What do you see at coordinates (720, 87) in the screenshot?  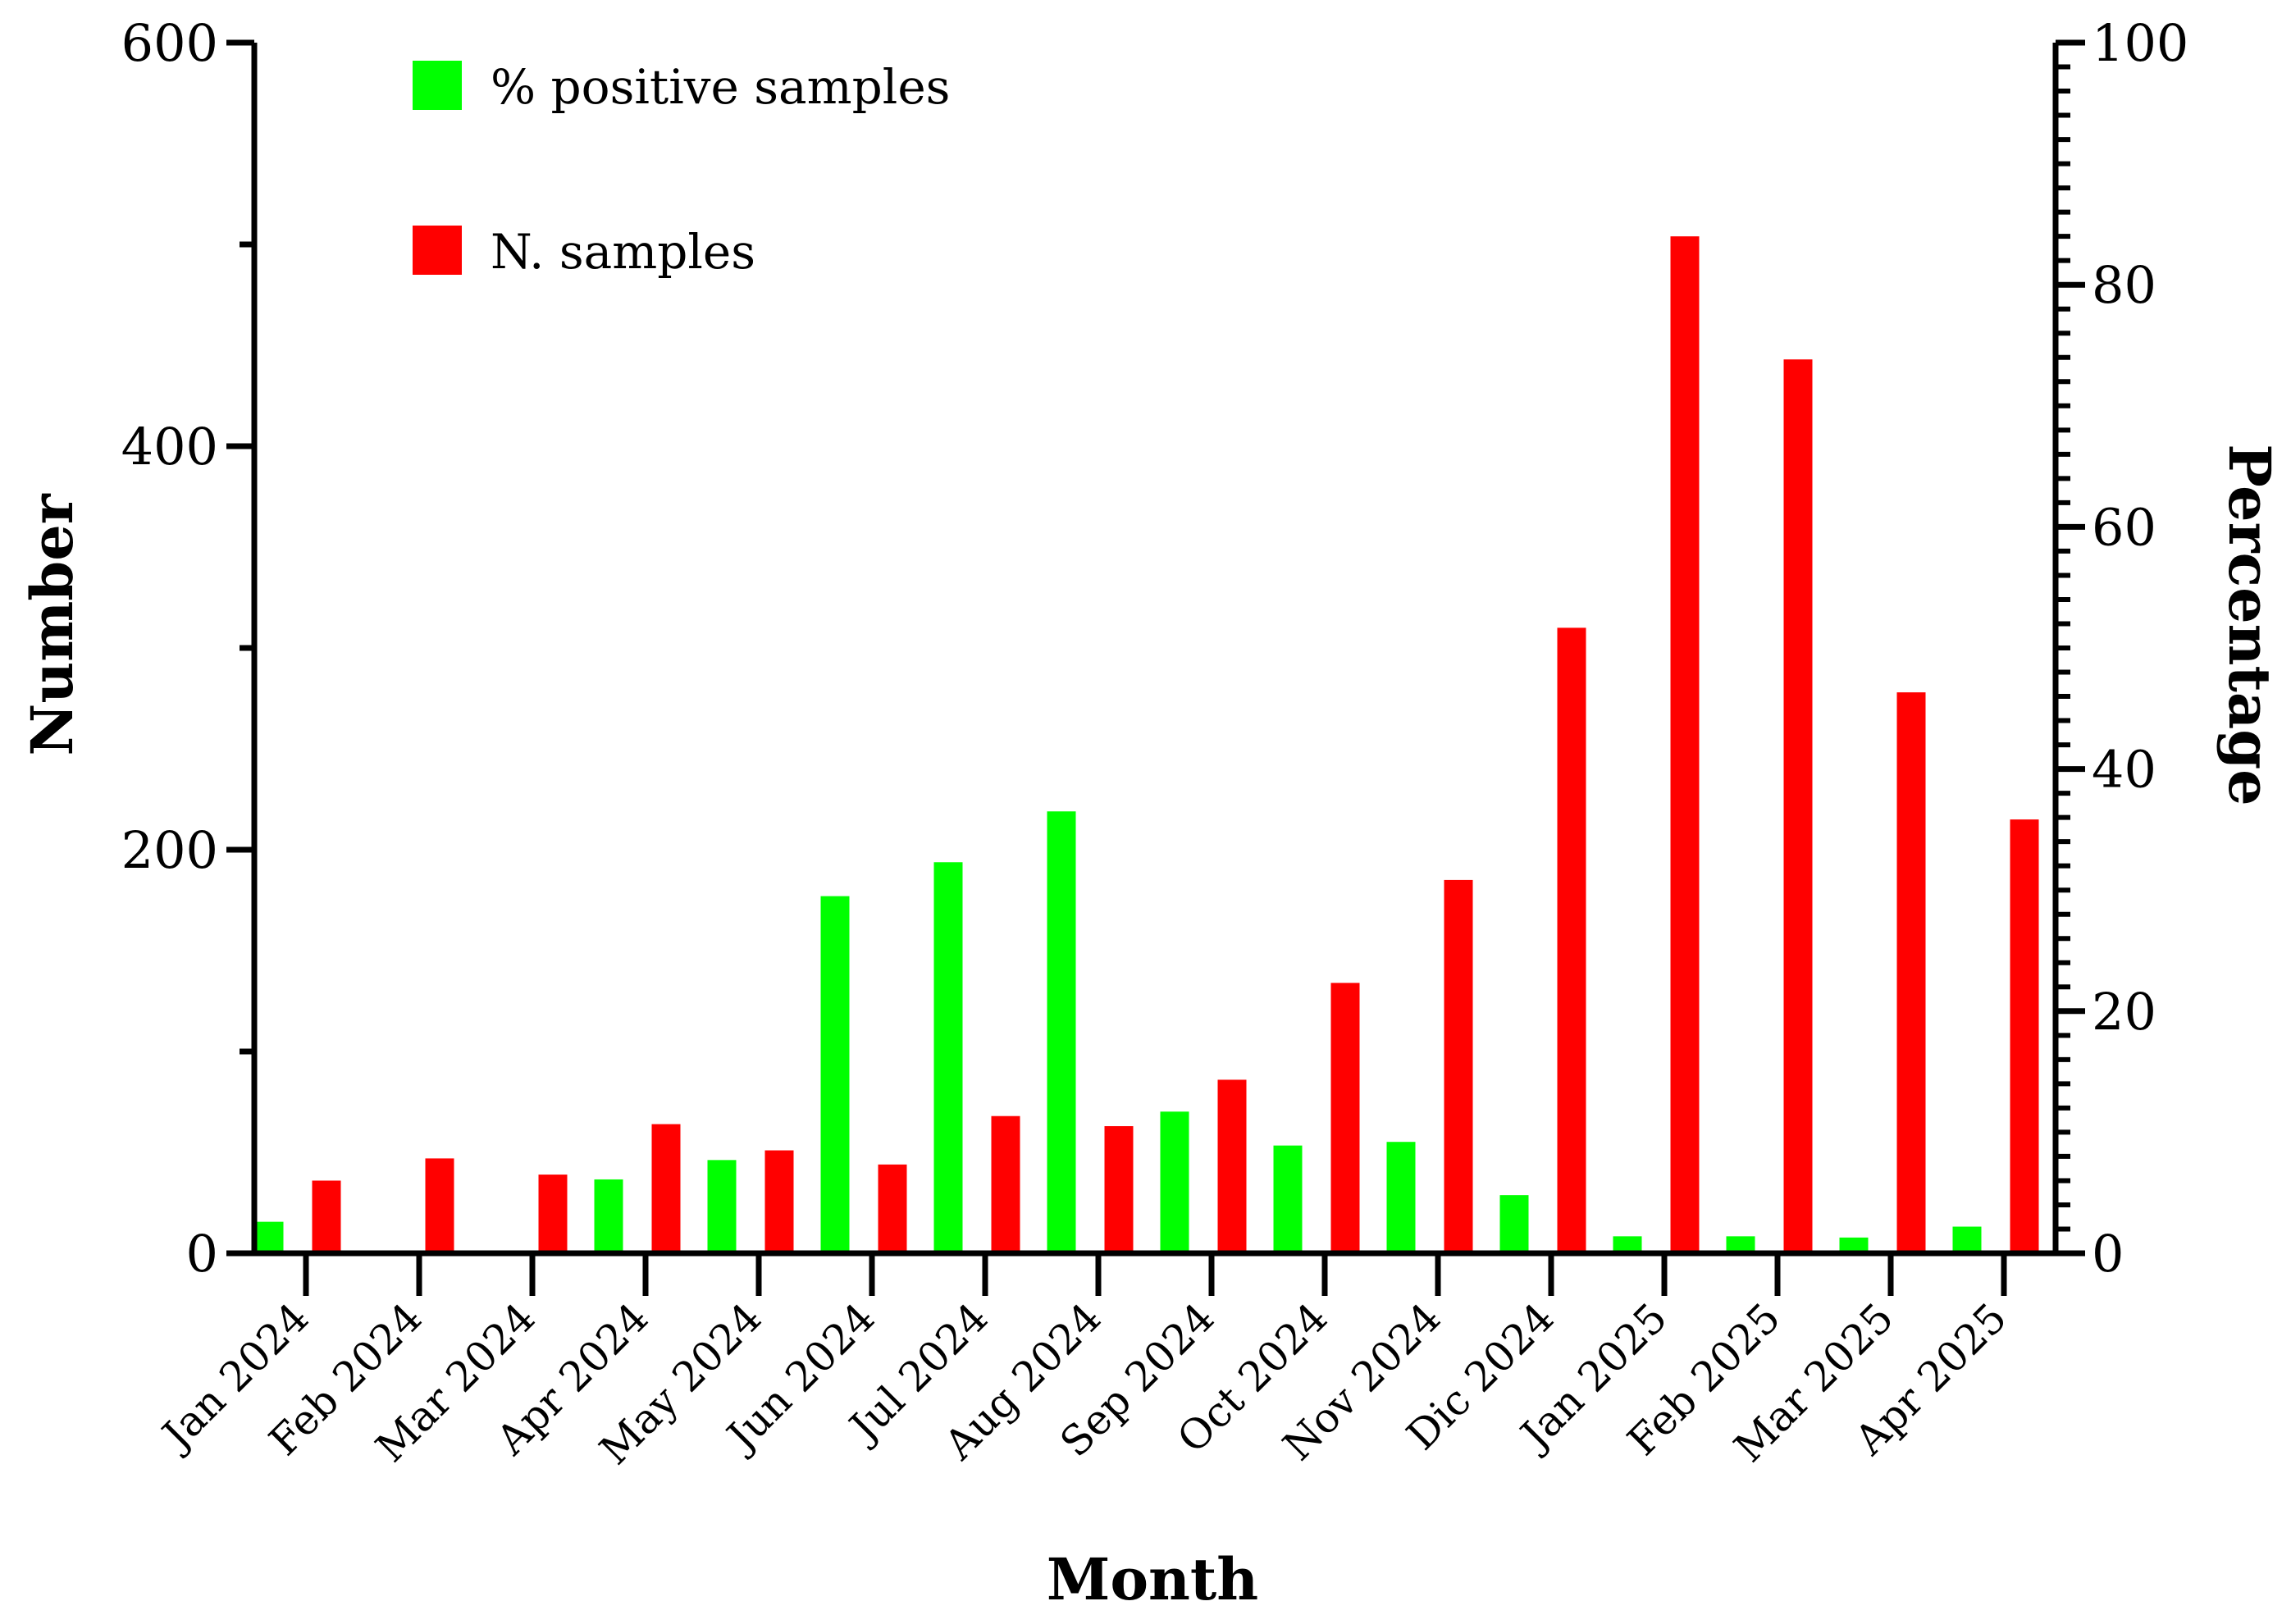 I see `legend-label-positive: % positive samples` at bounding box center [720, 87].